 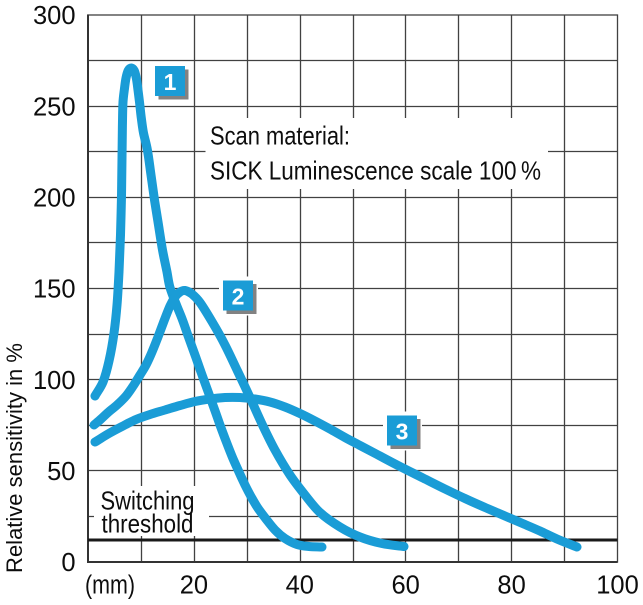 What do you see at coordinates (54, 290) in the screenshot?
I see `svg-text: 150` at bounding box center [54, 290].